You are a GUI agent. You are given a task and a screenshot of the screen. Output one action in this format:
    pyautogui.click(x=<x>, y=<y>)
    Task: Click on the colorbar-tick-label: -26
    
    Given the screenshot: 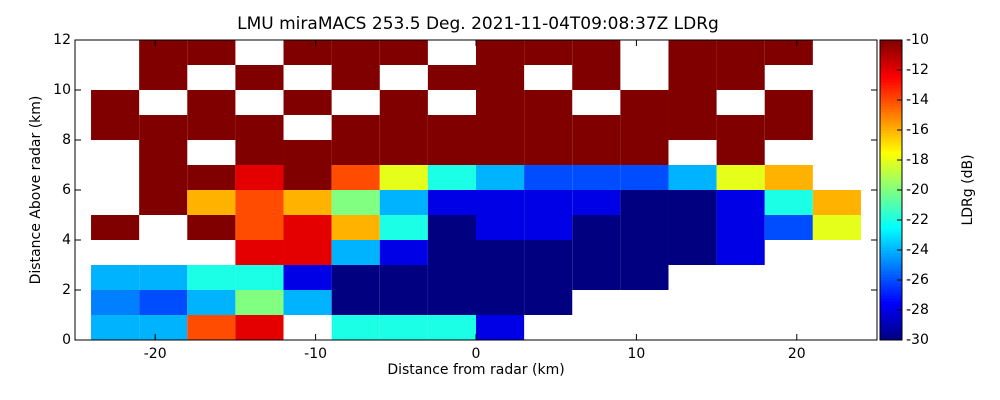 What is the action you would take?
    pyautogui.click(x=917, y=280)
    